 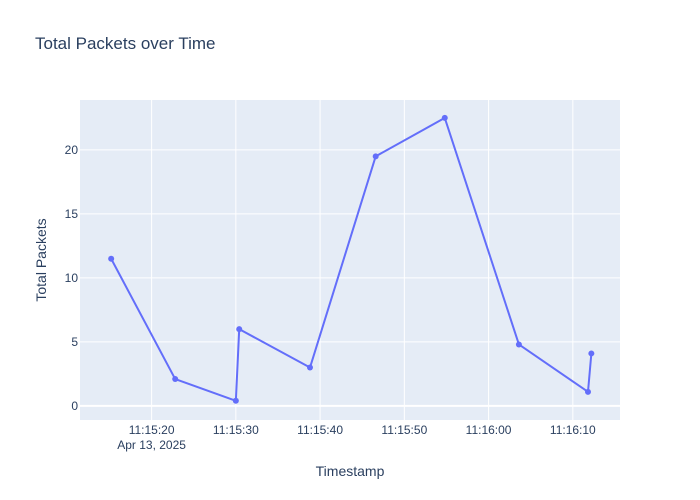 What do you see at coordinates (41, 259) in the screenshot?
I see `y-axis-title: Total Packets` at bounding box center [41, 259].